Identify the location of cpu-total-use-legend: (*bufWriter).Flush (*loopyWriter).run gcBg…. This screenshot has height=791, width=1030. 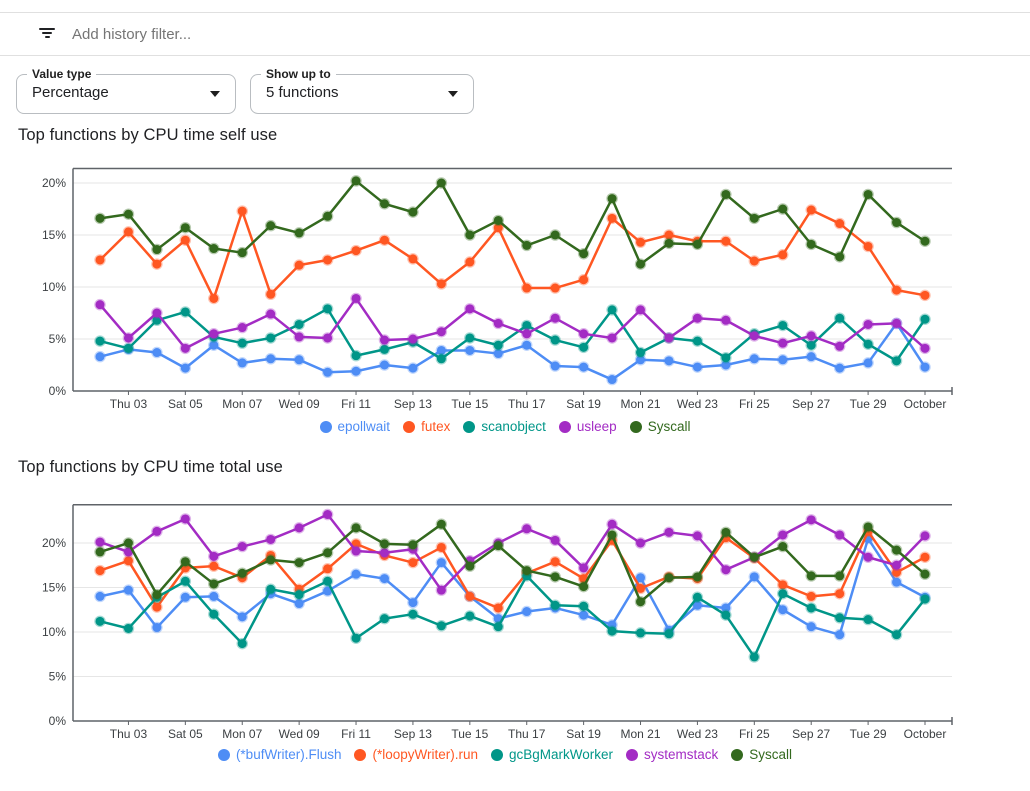
(505, 754).